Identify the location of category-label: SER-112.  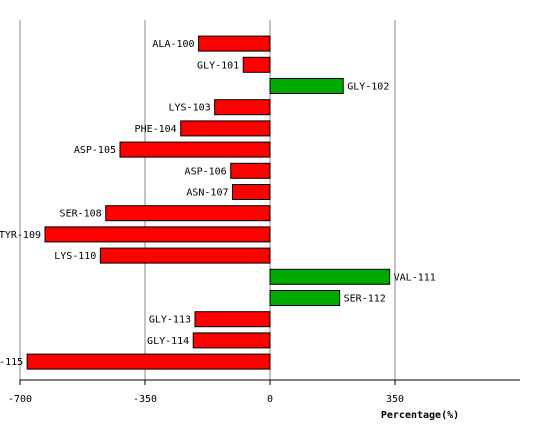
(365, 299).